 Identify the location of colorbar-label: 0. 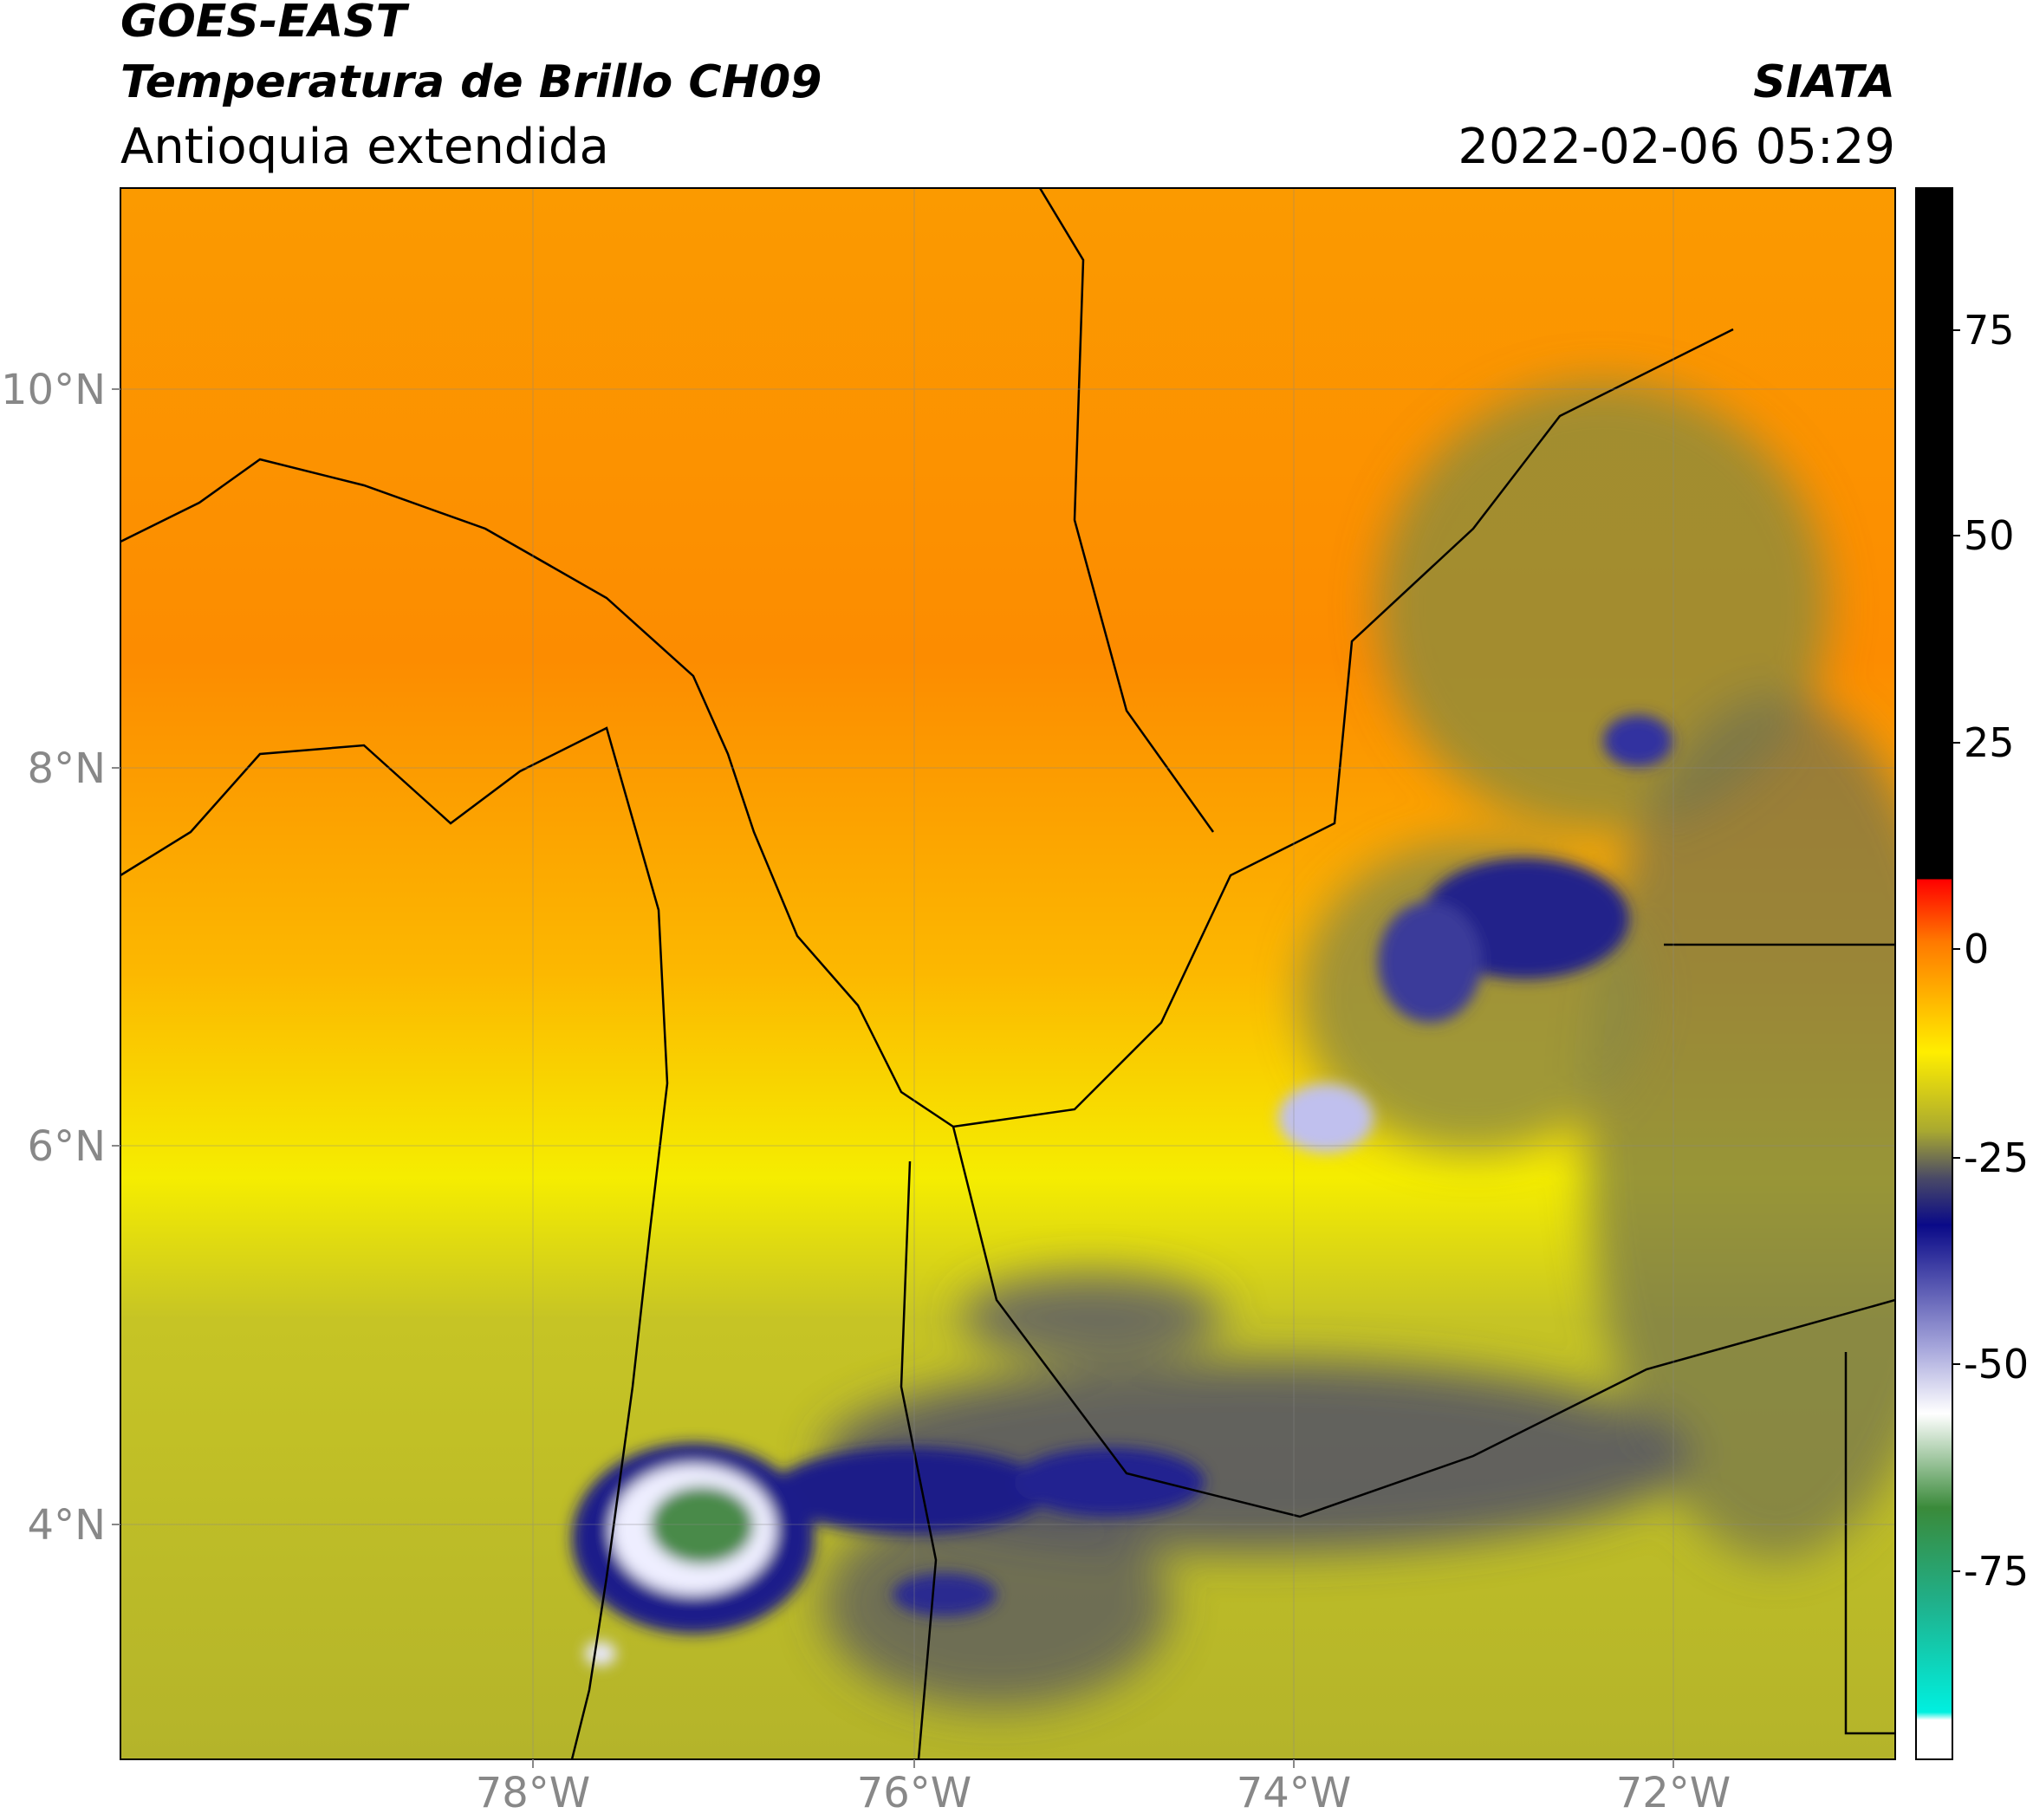
(1977, 949).